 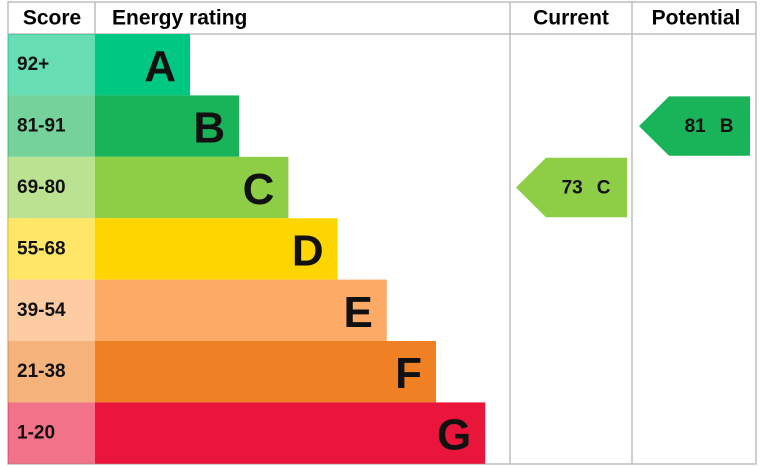 I want to click on score-label: 21-38, so click(x=41, y=371).